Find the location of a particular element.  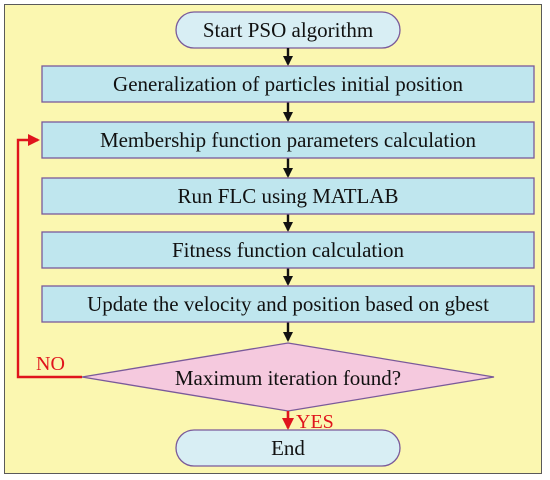

start-terminal: Start PSO algorithm is located at coordinates (288, 30).